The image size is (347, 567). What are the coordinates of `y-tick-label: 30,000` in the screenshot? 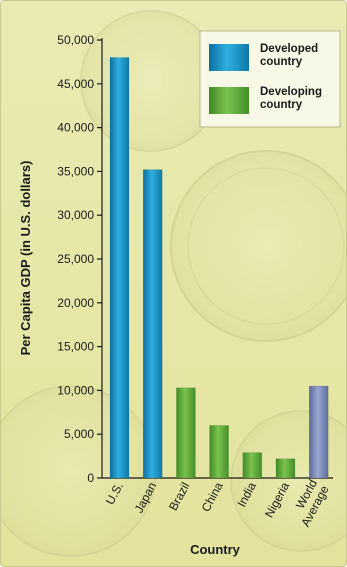 It's located at (75, 215).